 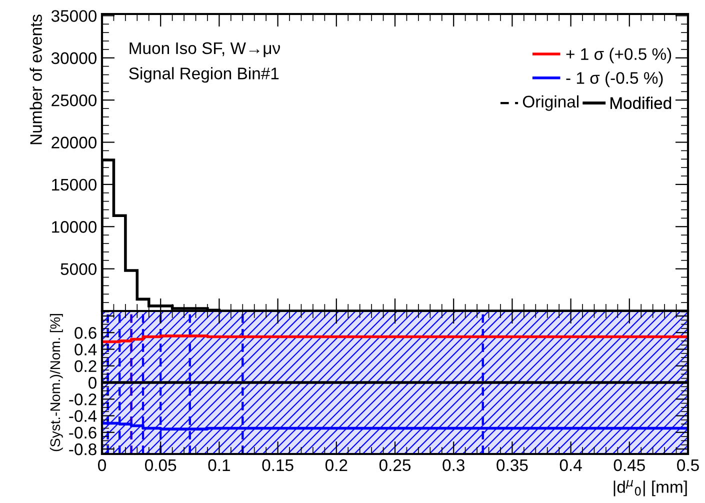 I want to click on y-axis-title: (Syst.-Nom.)/Nom. [%], so click(x=56, y=383).